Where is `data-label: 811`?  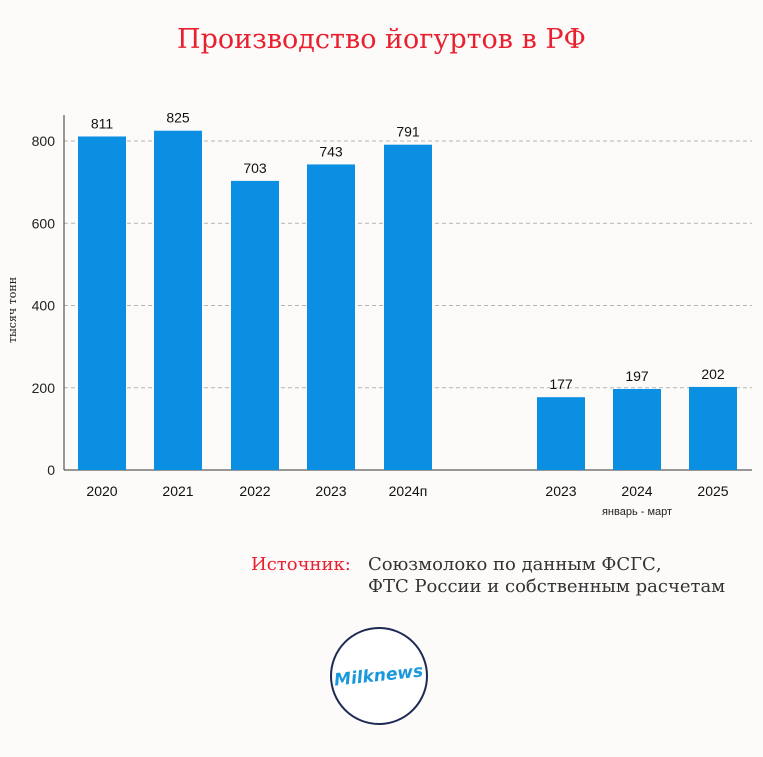
data-label: 811 is located at coordinates (102, 123).